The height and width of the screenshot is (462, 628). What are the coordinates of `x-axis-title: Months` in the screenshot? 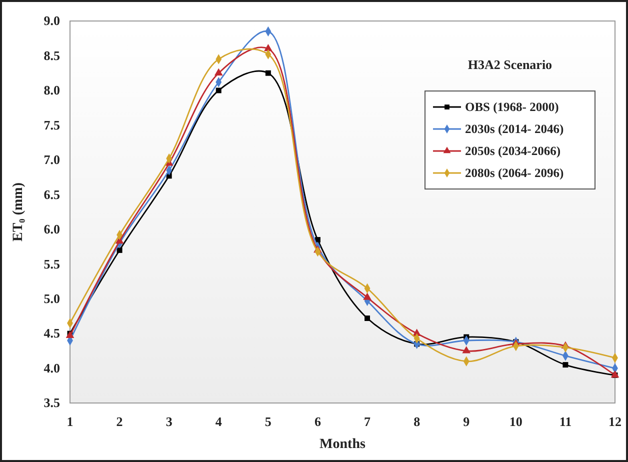 It's located at (343, 444).